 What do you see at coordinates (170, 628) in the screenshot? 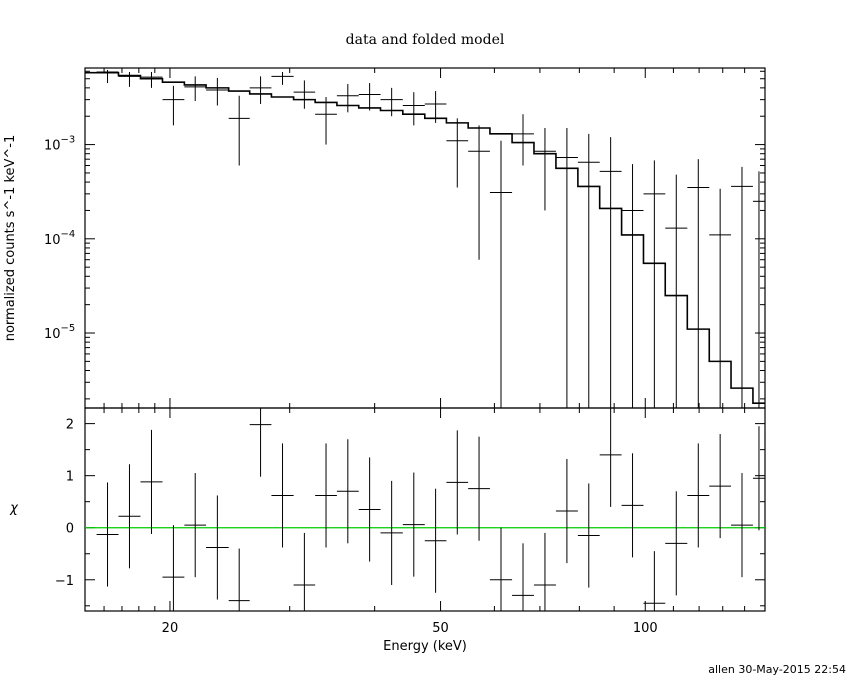
I see `x-tick-label: 20` at bounding box center [170, 628].